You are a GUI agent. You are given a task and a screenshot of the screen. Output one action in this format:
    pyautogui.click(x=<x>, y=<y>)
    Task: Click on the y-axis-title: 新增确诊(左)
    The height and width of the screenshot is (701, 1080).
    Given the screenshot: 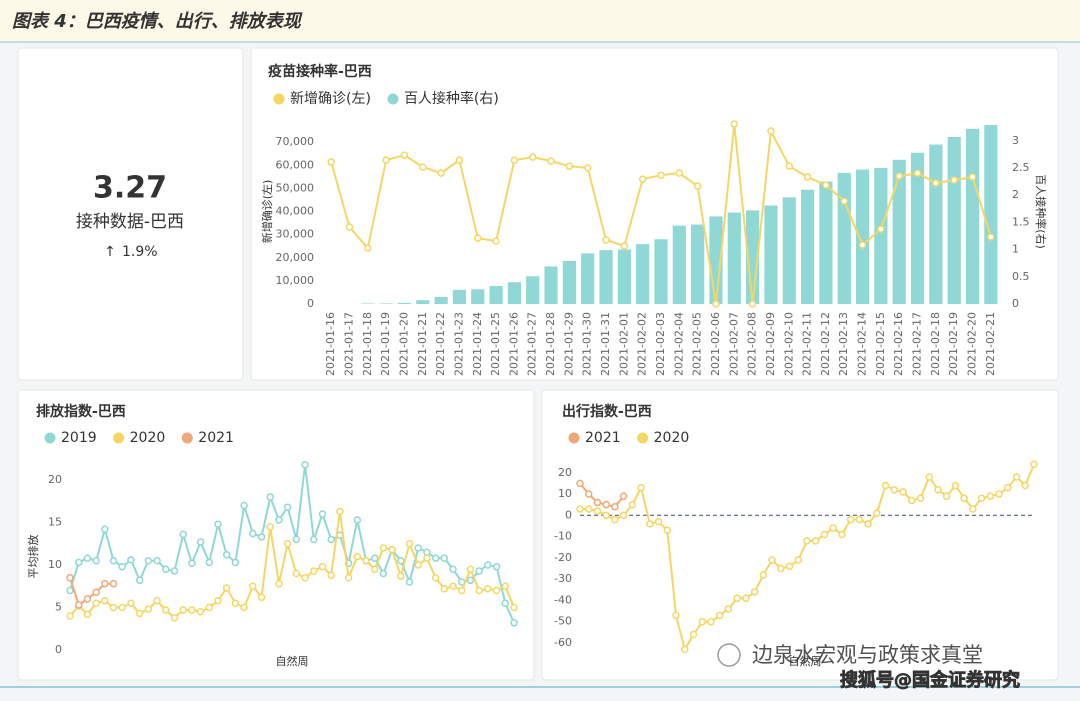 What is the action you would take?
    pyautogui.click(x=267, y=212)
    